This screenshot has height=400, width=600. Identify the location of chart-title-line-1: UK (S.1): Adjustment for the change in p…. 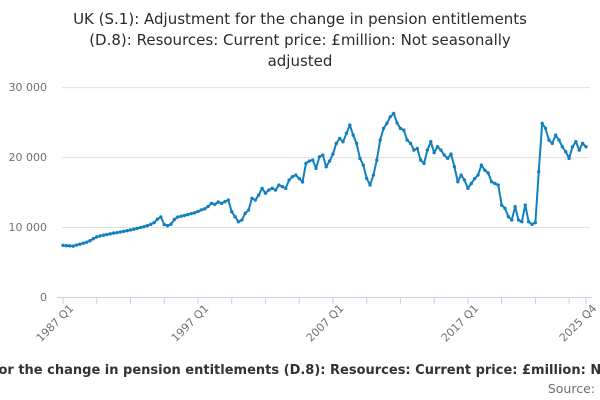
(300, 19).